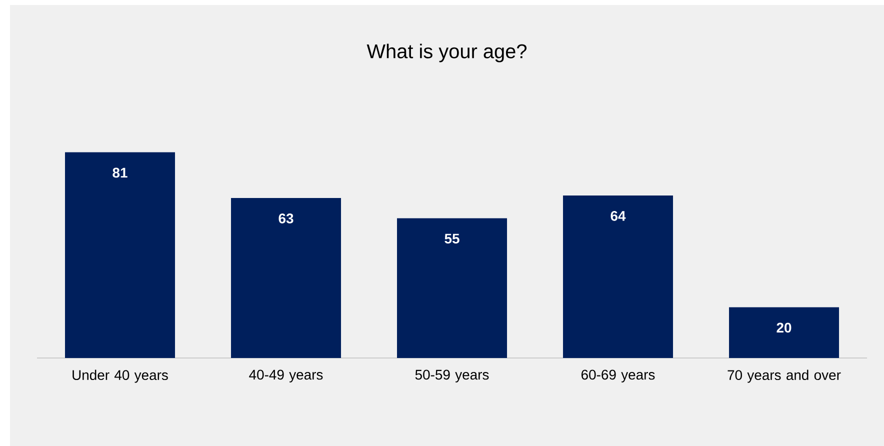 The width and height of the screenshot is (884, 446). I want to click on x-tick-label: 70 years and over, so click(784, 376).